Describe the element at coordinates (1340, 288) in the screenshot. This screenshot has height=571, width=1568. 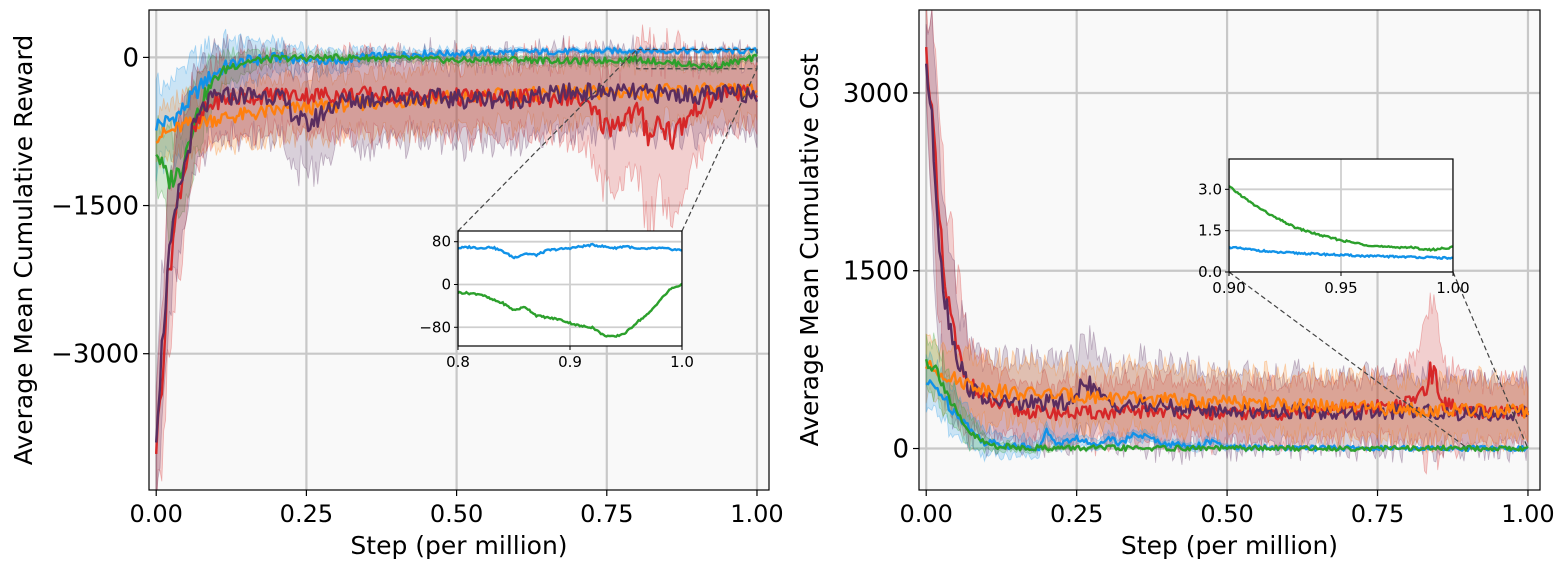
I see `inset-x-tick-label: 0.95` at that location.